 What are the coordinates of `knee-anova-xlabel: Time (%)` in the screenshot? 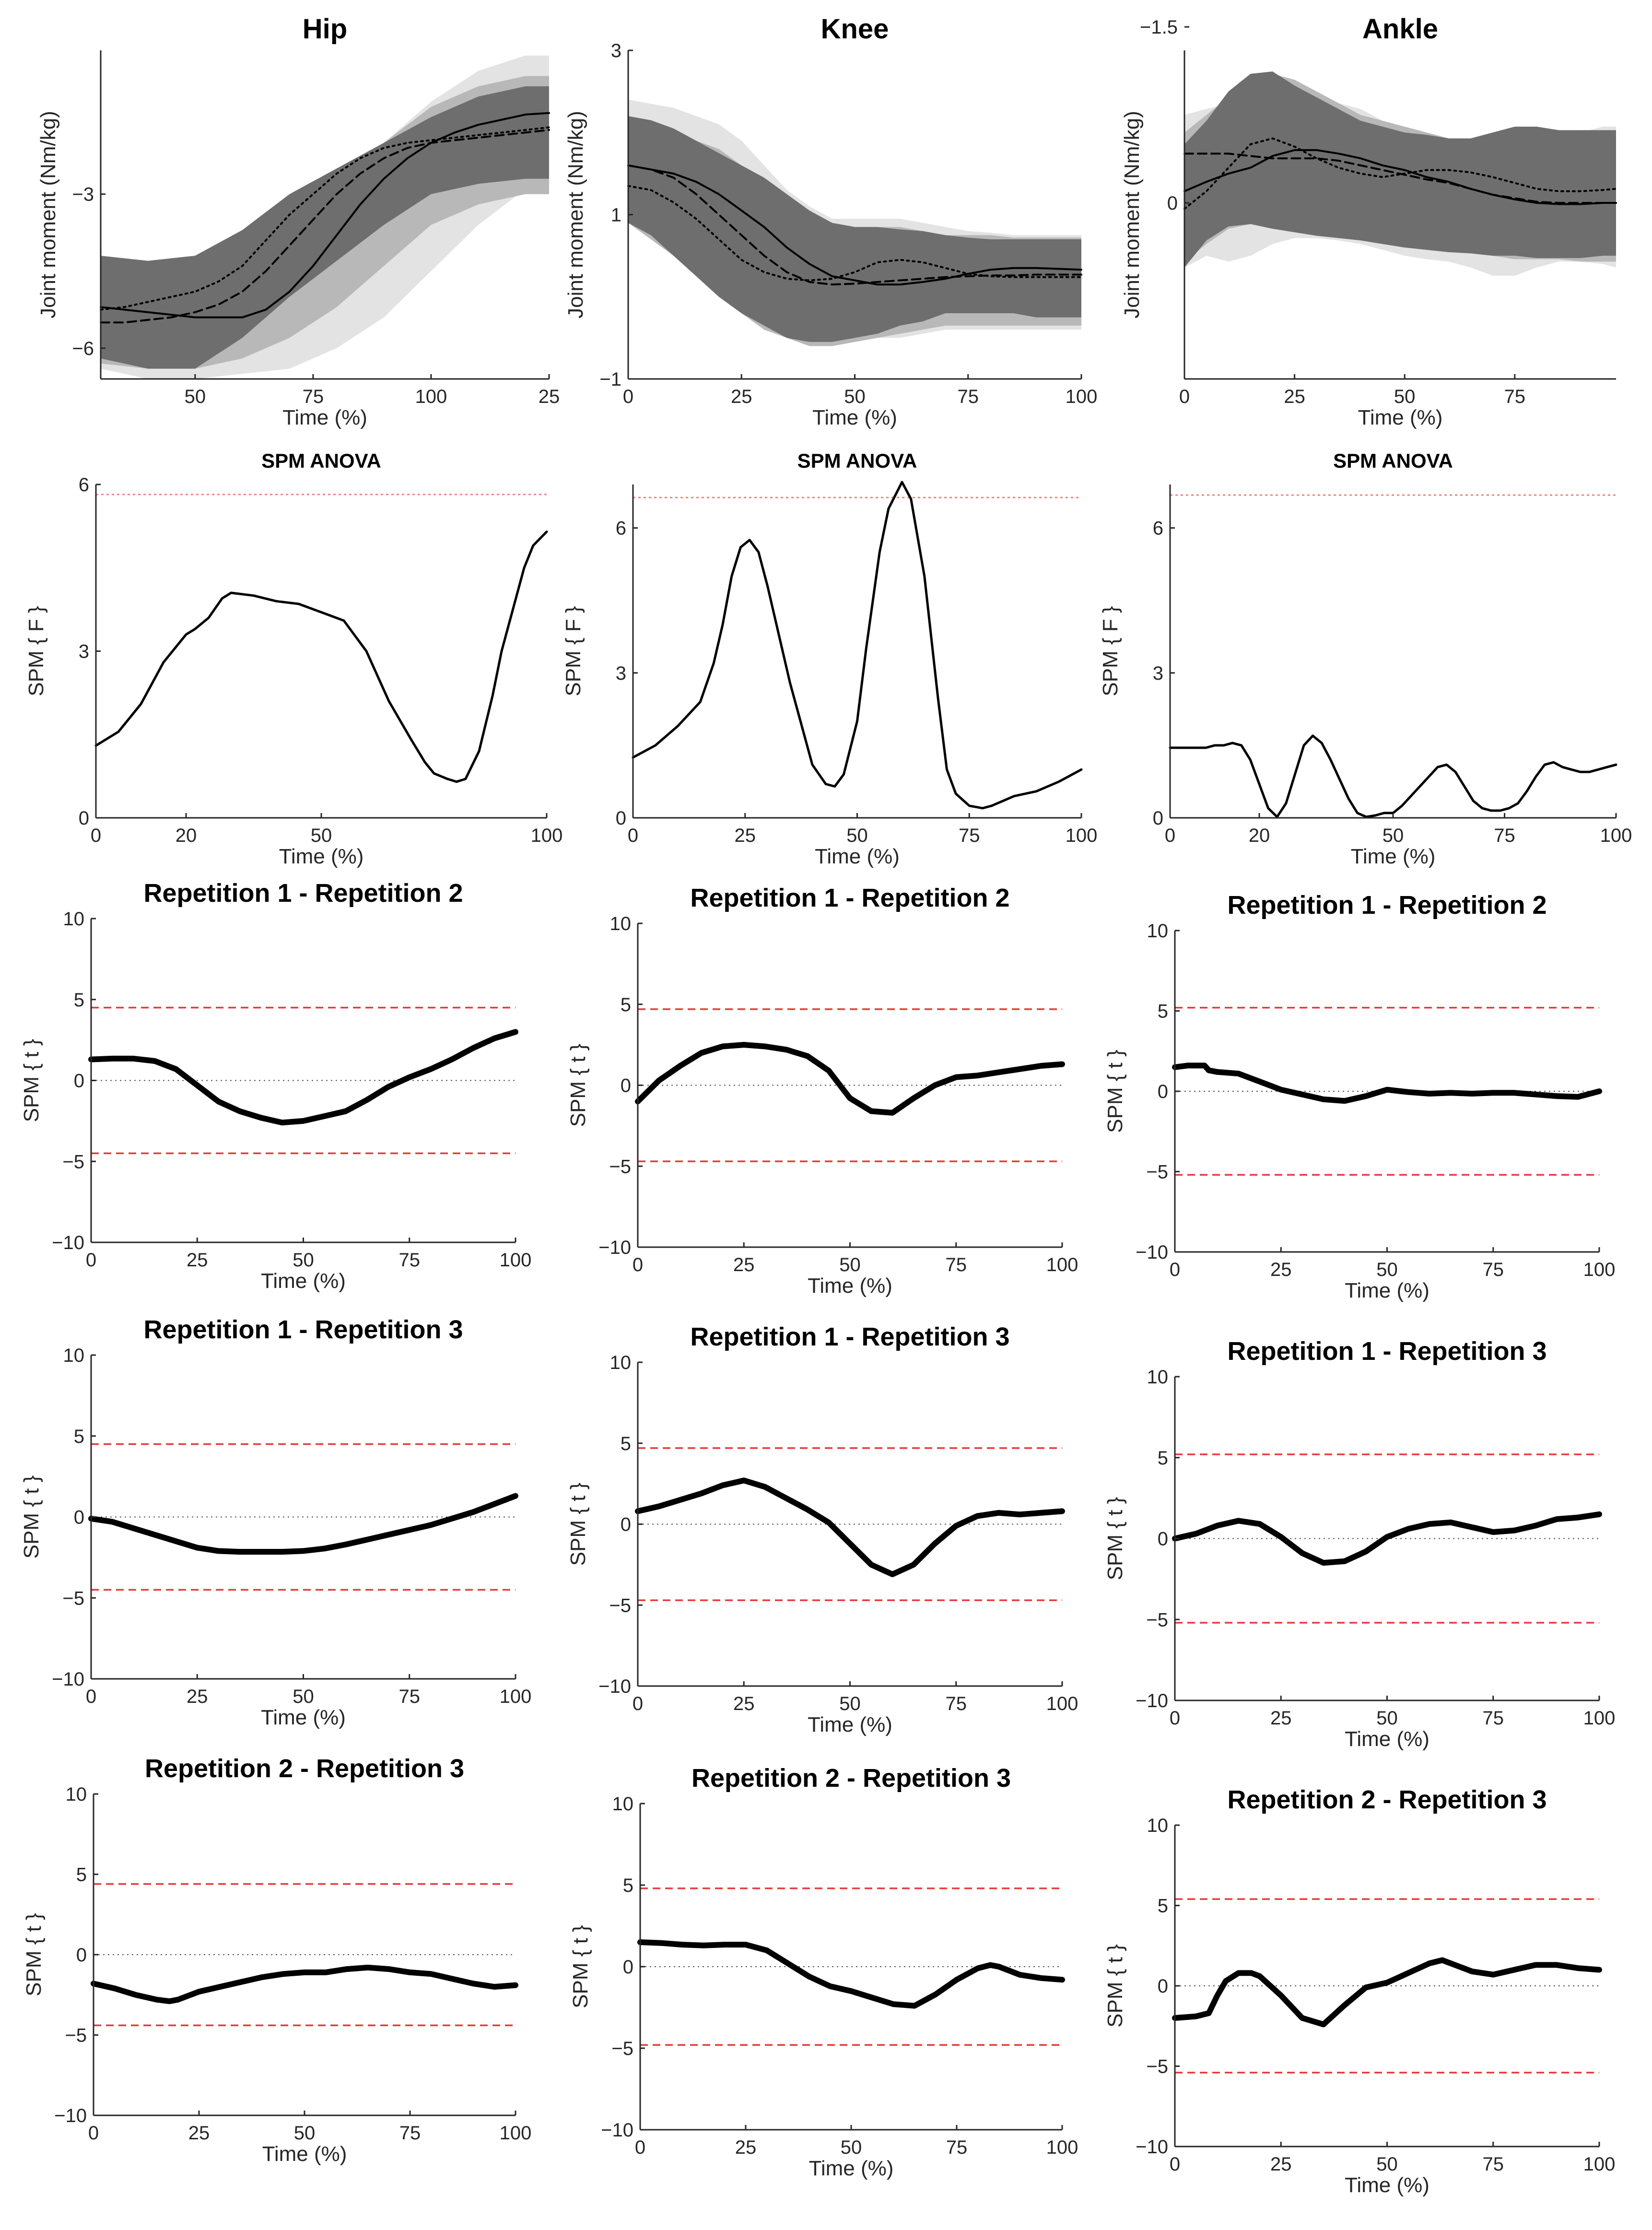 It's located at (858, 857).